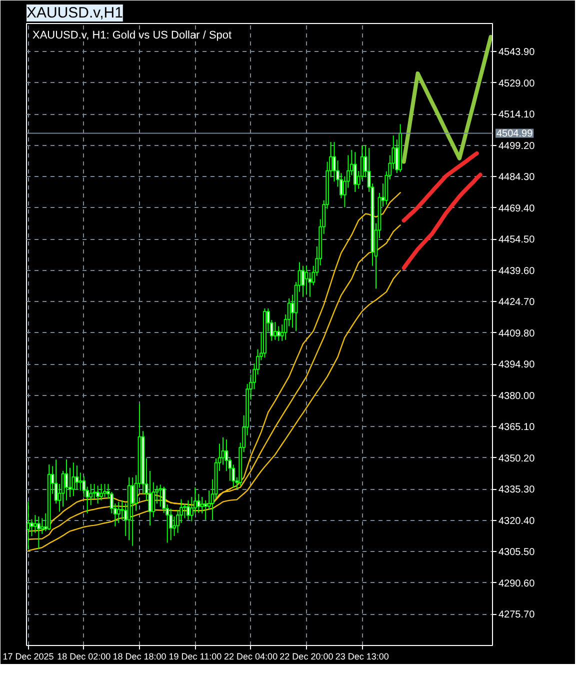  I want to click on x-tick-label: 22 Dec 04:00, so click(251, 657).